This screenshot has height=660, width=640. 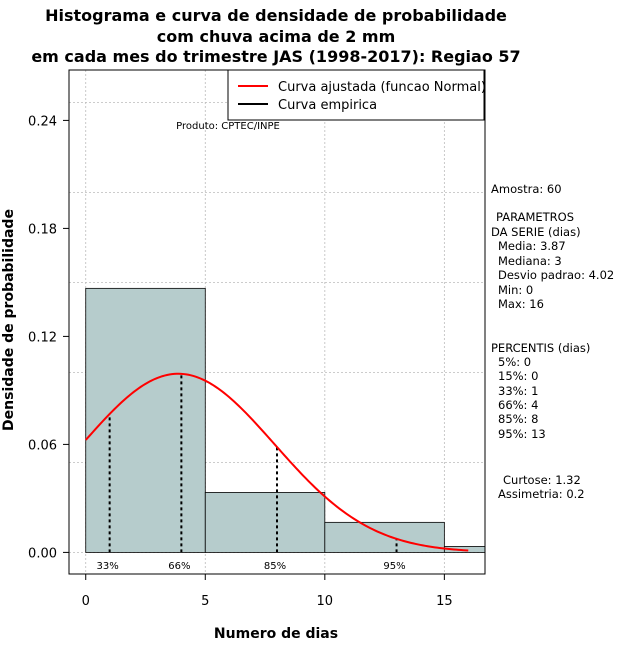 What do you see at coordinates (42, 445) in the screenshot?
I see `y-tick-label-1: 0.06` at bounding box center [42, 445].